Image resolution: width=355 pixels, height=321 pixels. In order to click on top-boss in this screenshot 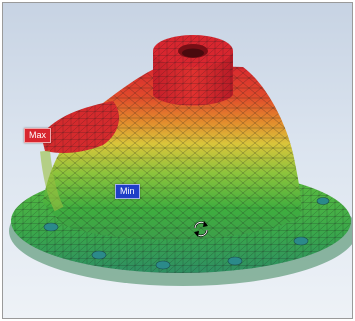, I will do `click(193, 70)`.